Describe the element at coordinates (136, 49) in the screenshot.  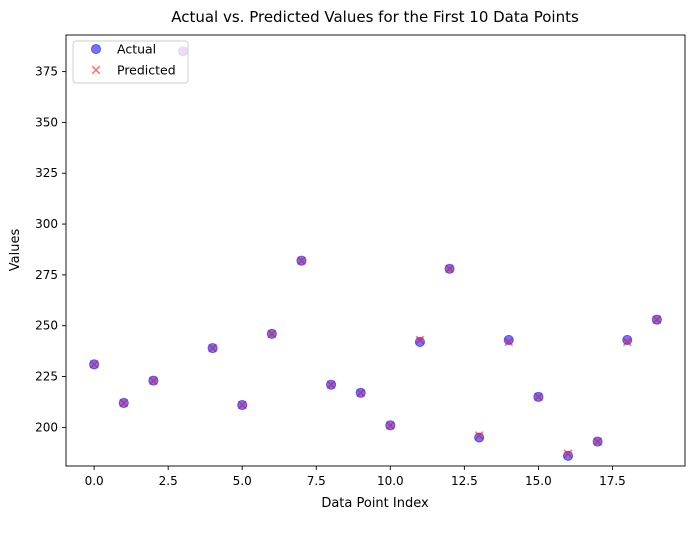
I see `legend-actual-label: Actual` at that location.